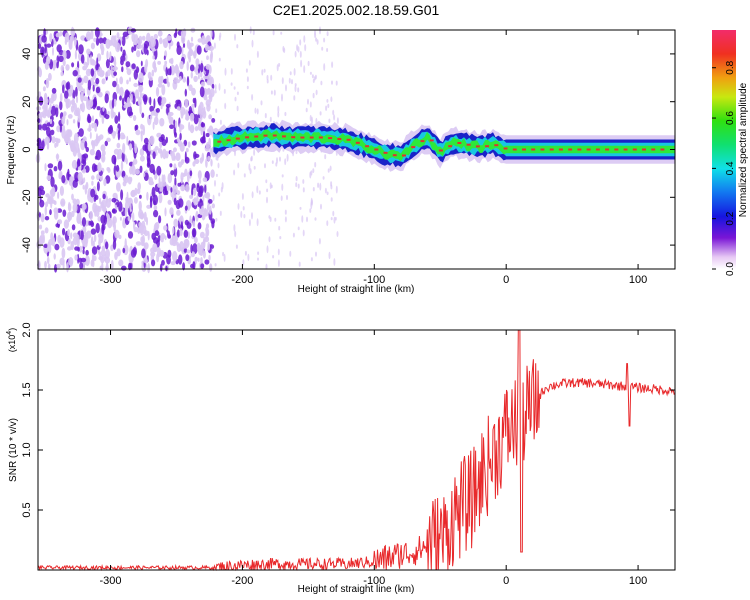 This screenshot has width=750, height=600. What do you see at coordinates (111, 280) in the screenshot?
I see `x-tick-label: -300` at bounding box center [111, 280].